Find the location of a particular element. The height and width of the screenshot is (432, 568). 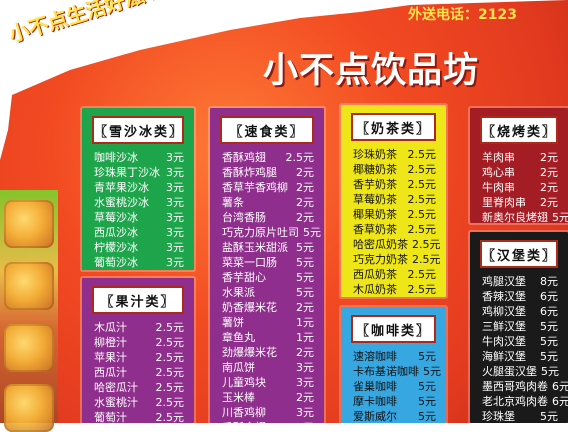

menu-item: 木瓜汁 2.5元 is located at coordinates (139, 327).